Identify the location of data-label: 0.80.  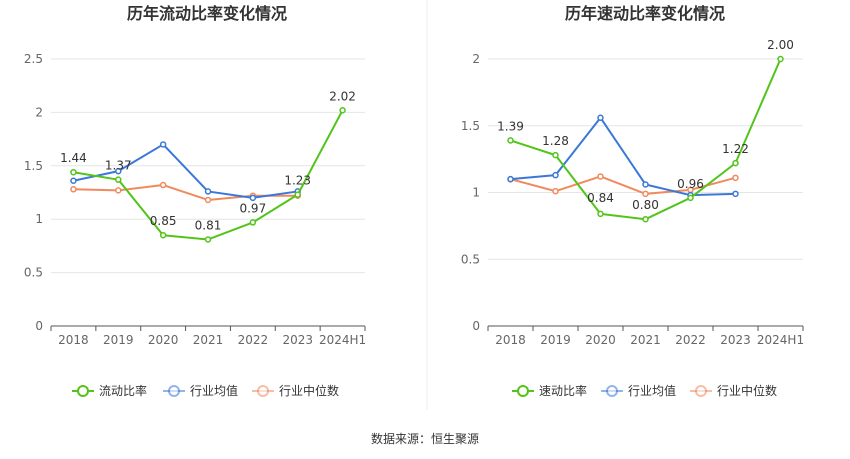
(645, 205).